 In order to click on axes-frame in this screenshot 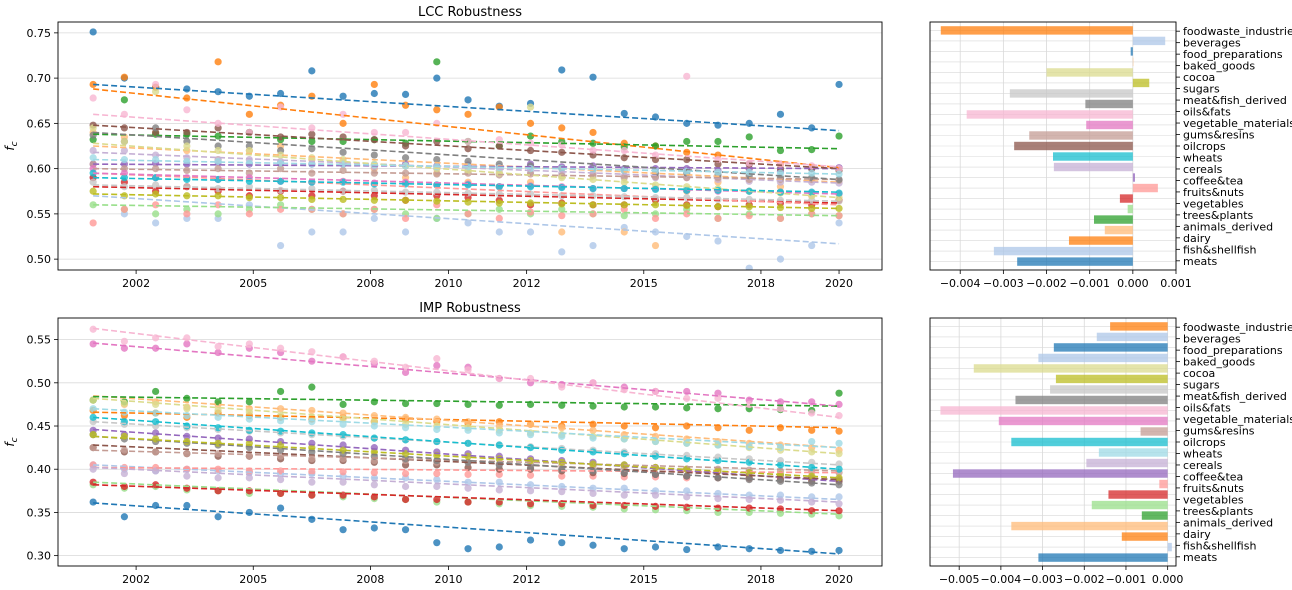, I will do `click(1053, 442)`.